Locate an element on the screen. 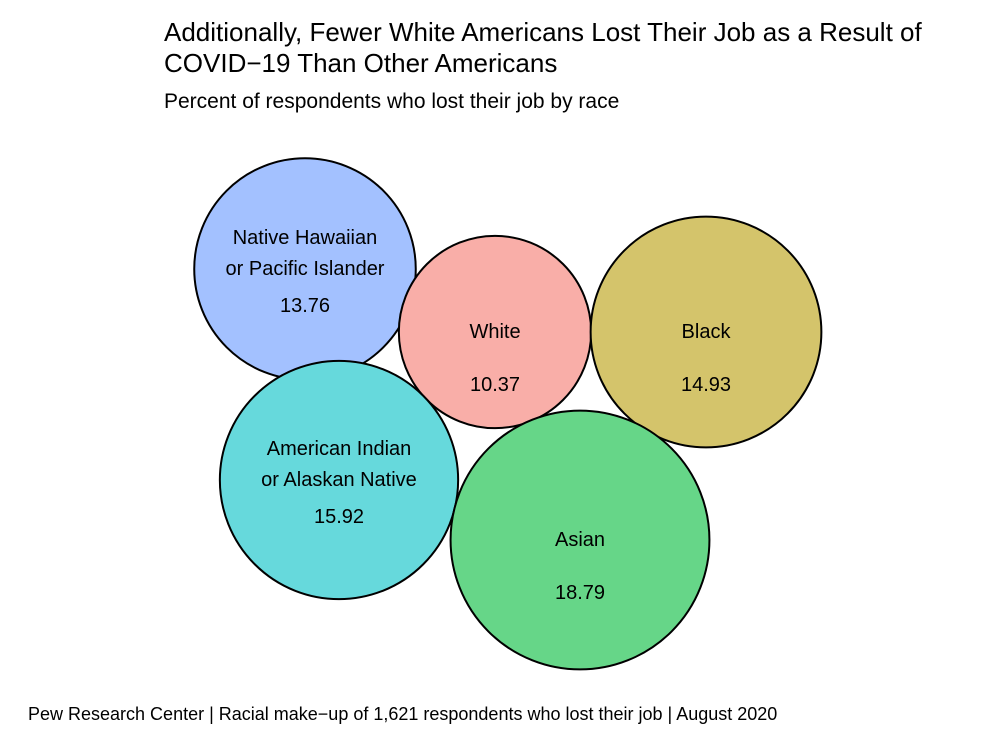 The image size is (1008, 742). bubble-value-label: 10.37 is located at coordinates (495, 385).